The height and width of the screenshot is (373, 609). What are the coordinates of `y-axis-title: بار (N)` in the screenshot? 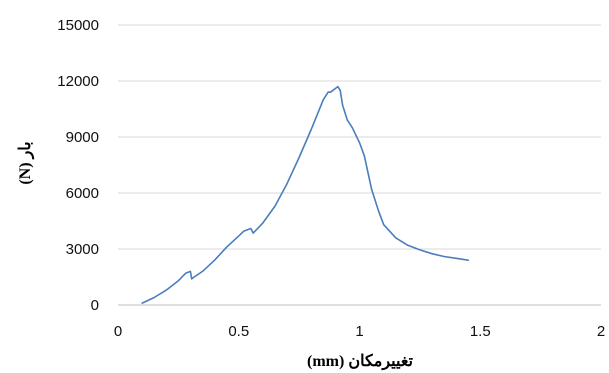 It's located at (26, 162).